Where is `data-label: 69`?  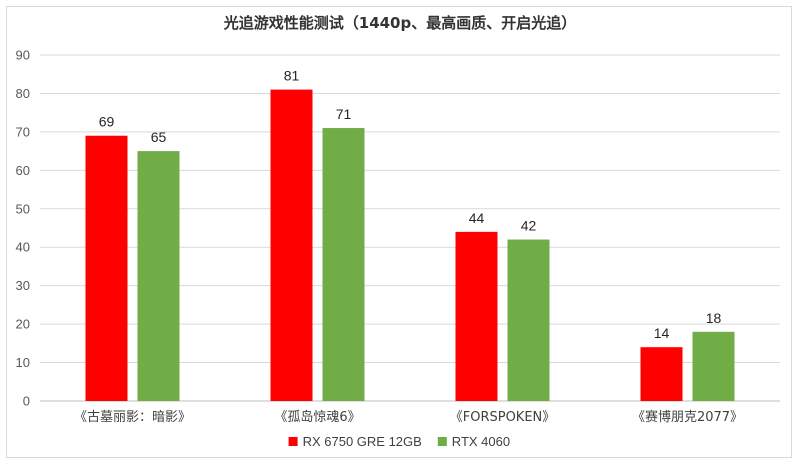
data-label: 69 is located at coordinates (107, 122).